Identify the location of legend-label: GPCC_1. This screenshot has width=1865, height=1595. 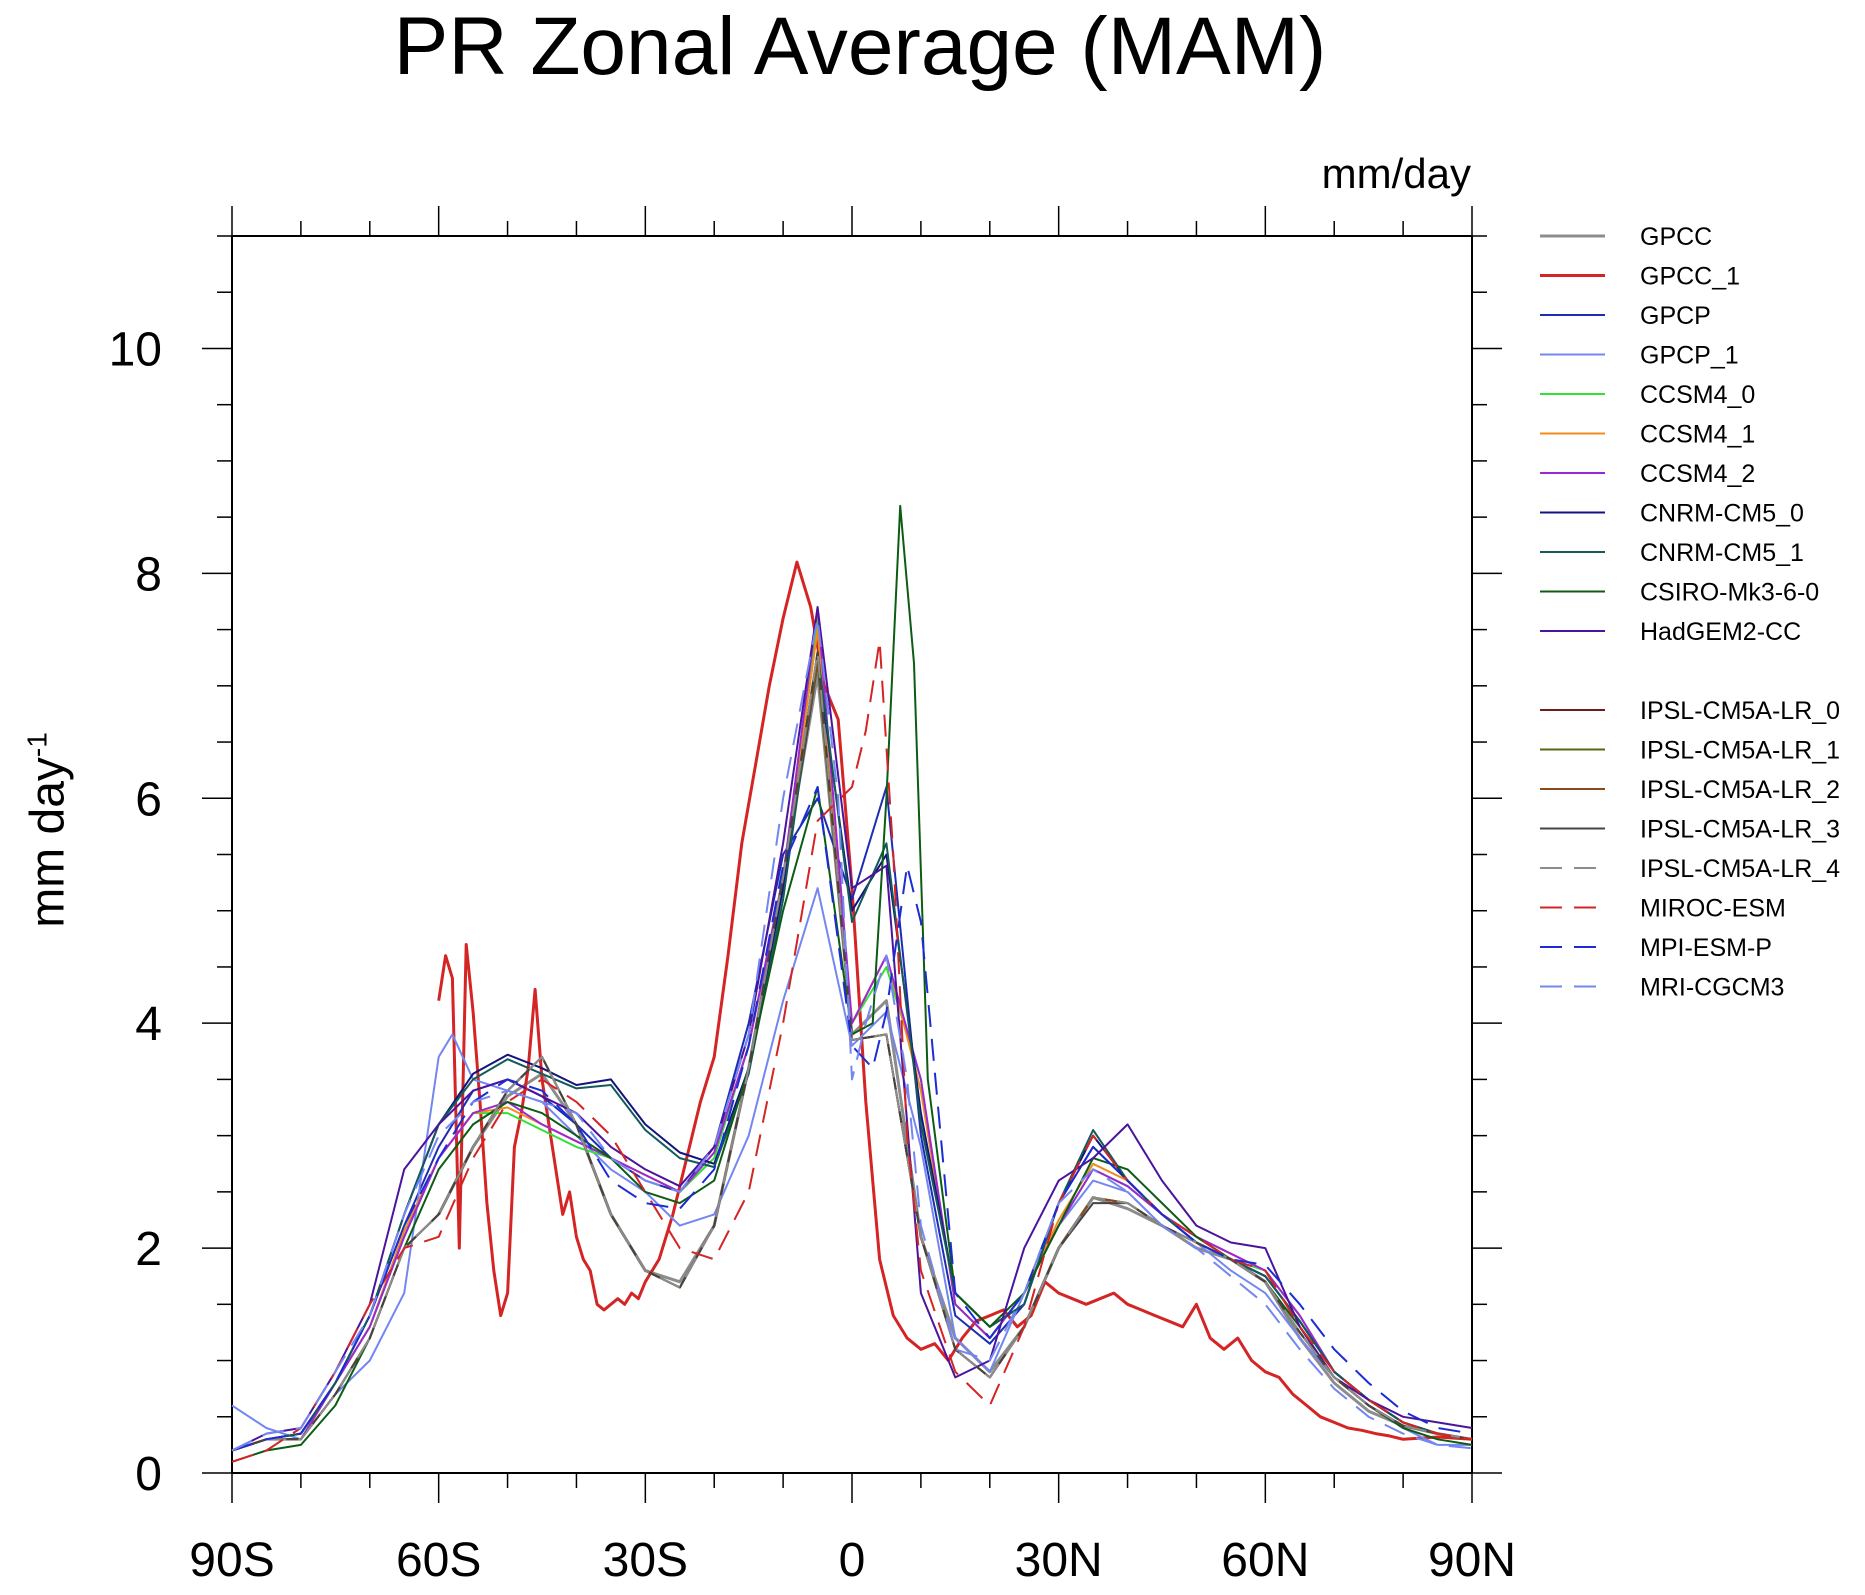
(1690, 277).